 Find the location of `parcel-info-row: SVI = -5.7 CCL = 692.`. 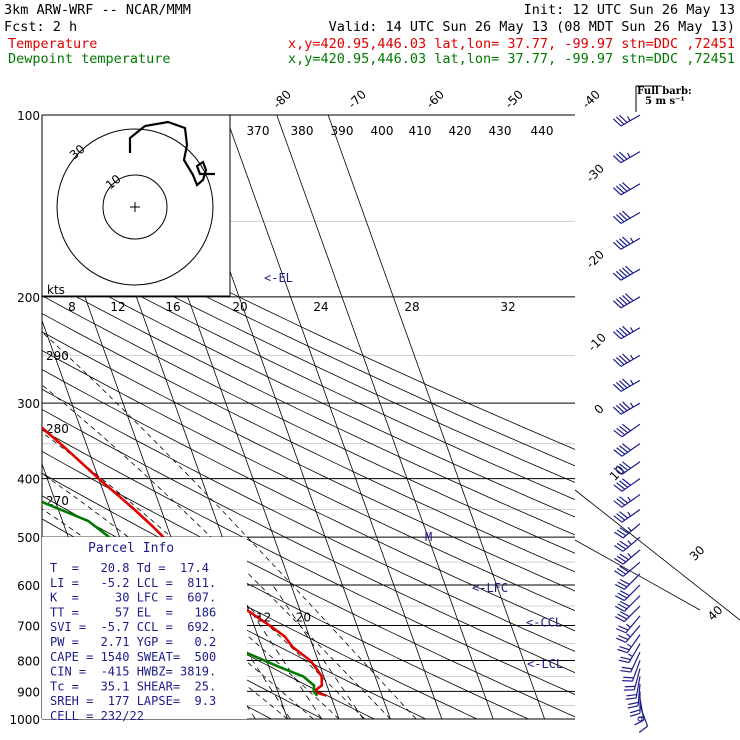

parcel-info-row: SVI = -5.7 CCL = 692. is located at coordinates (133, 627).